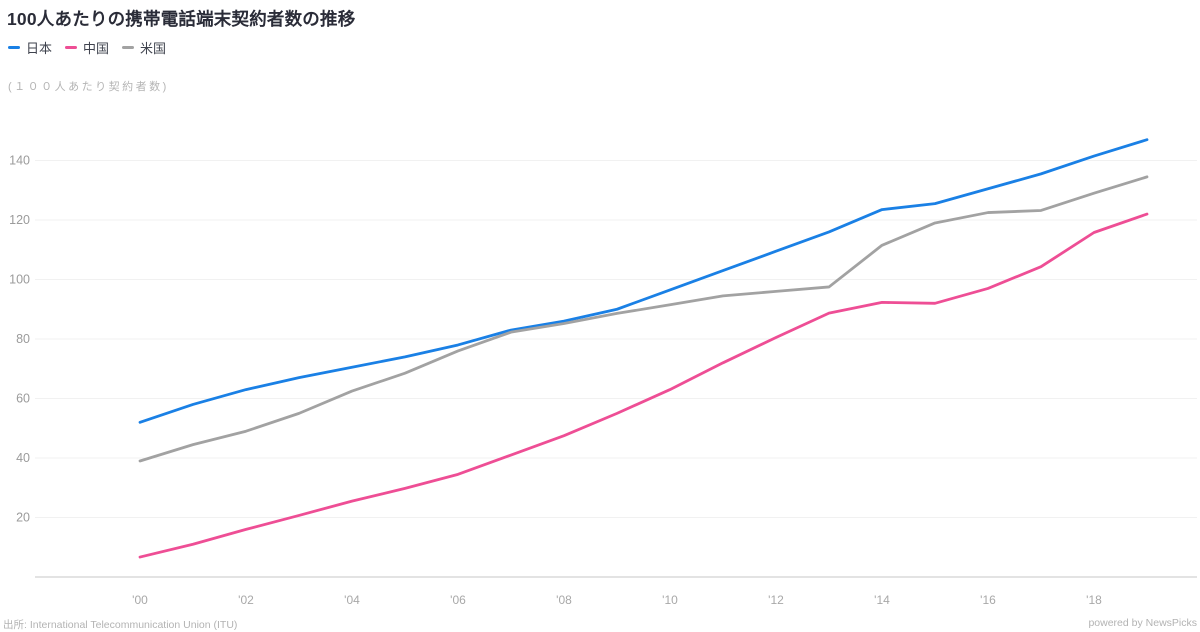 This screenshot has height=632, width=1200. What do you see at coordinates (128, 47) in the screenshot?
I see `usa-line-swatch-icon` at bounding box center [128, 47].